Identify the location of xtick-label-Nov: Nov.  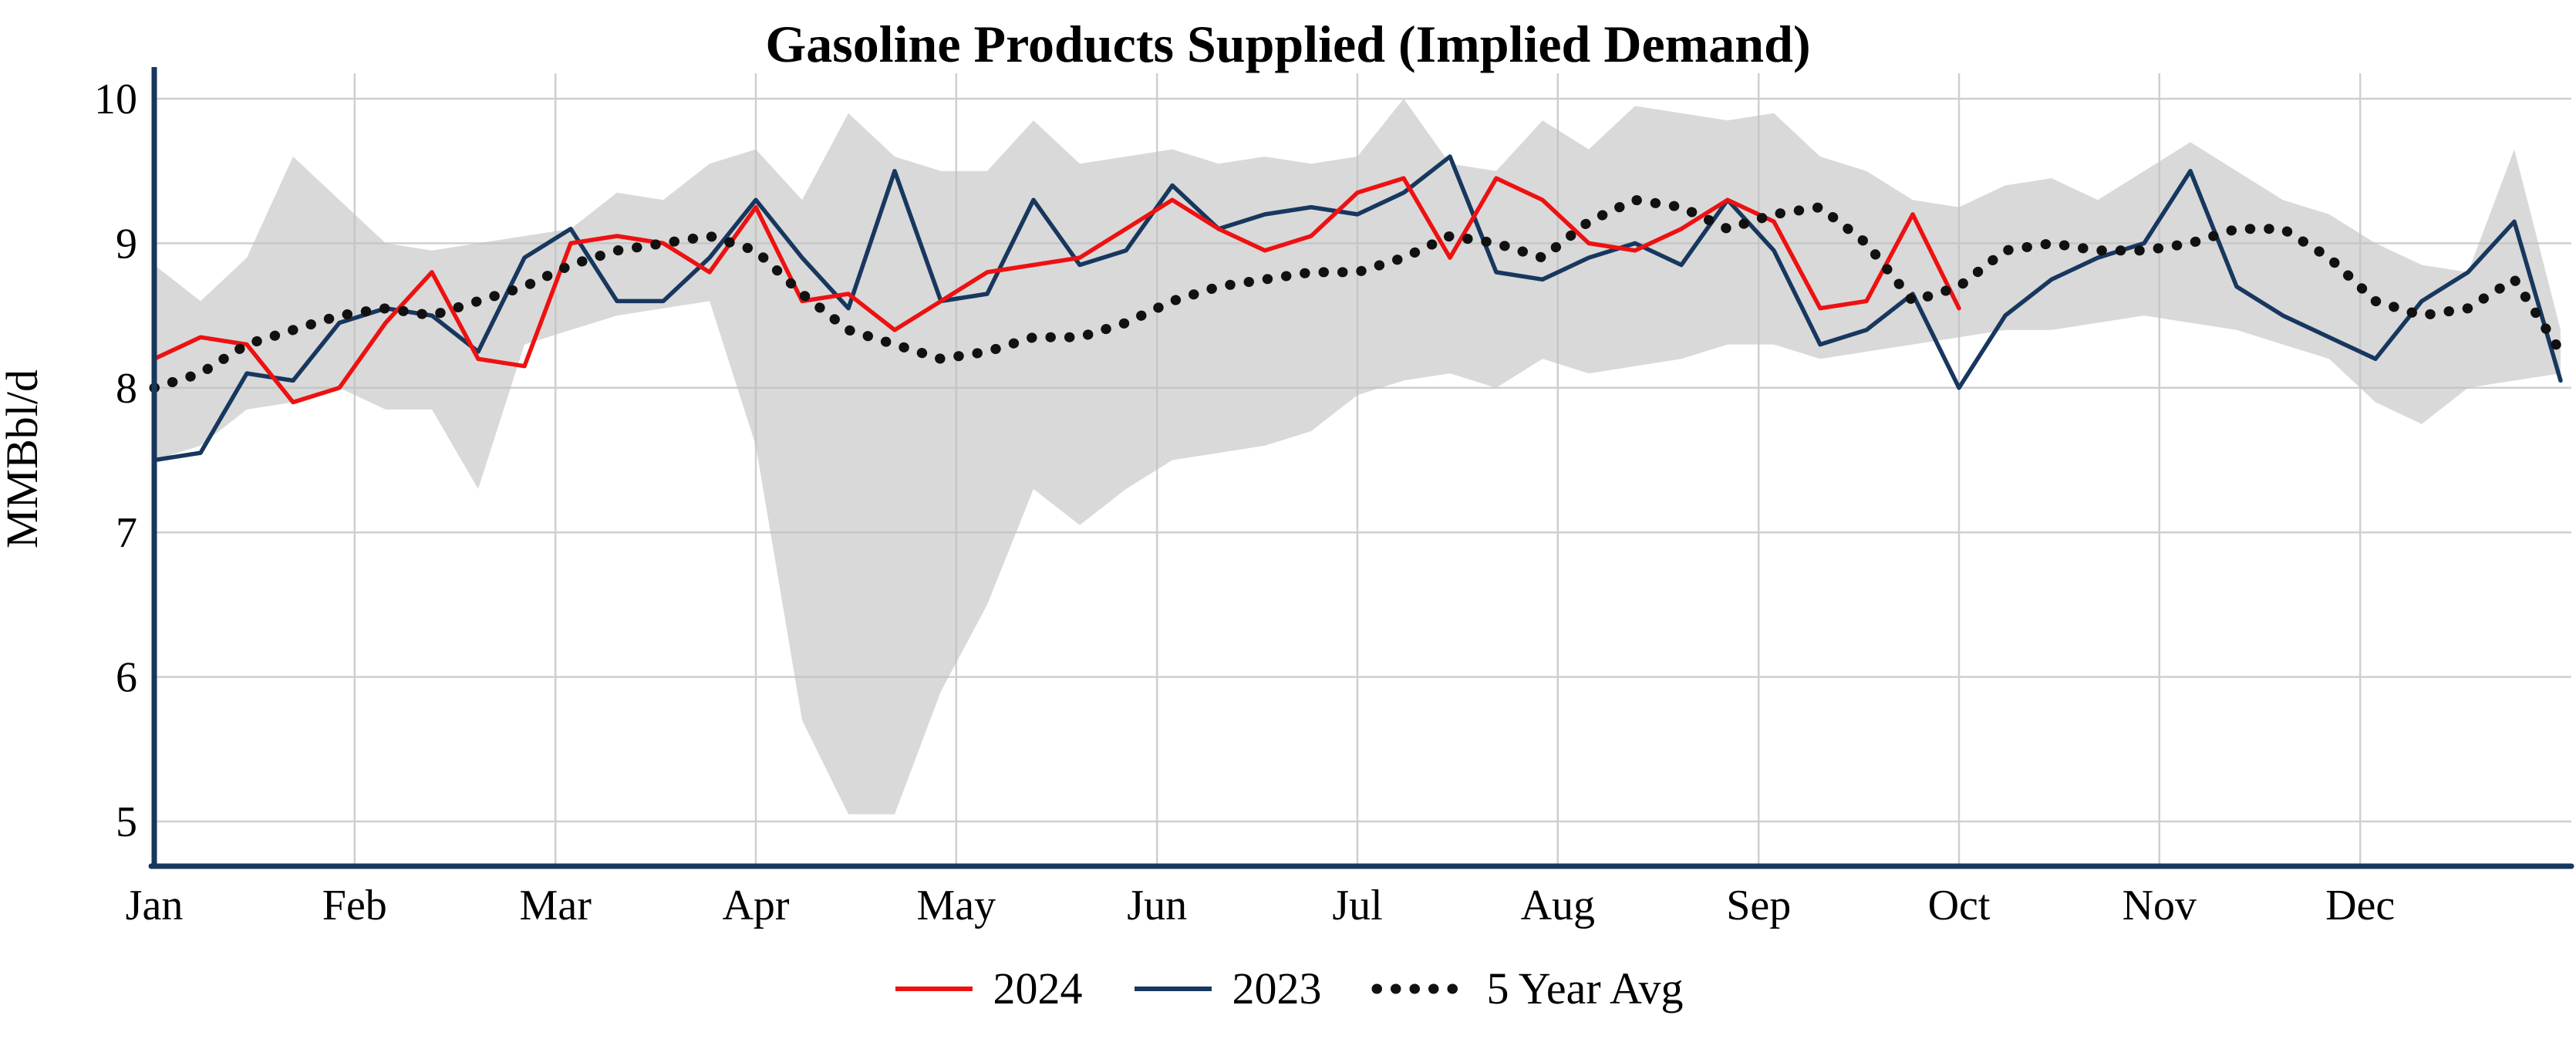
(2160, 905).